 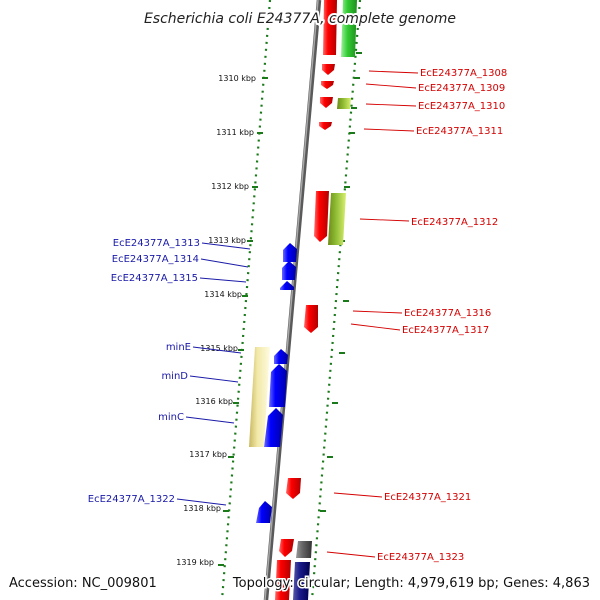 What do you see at coordinates (326, 102) in the screenshot?
I see `gene-1310-red` at bounding box center [326, 102].